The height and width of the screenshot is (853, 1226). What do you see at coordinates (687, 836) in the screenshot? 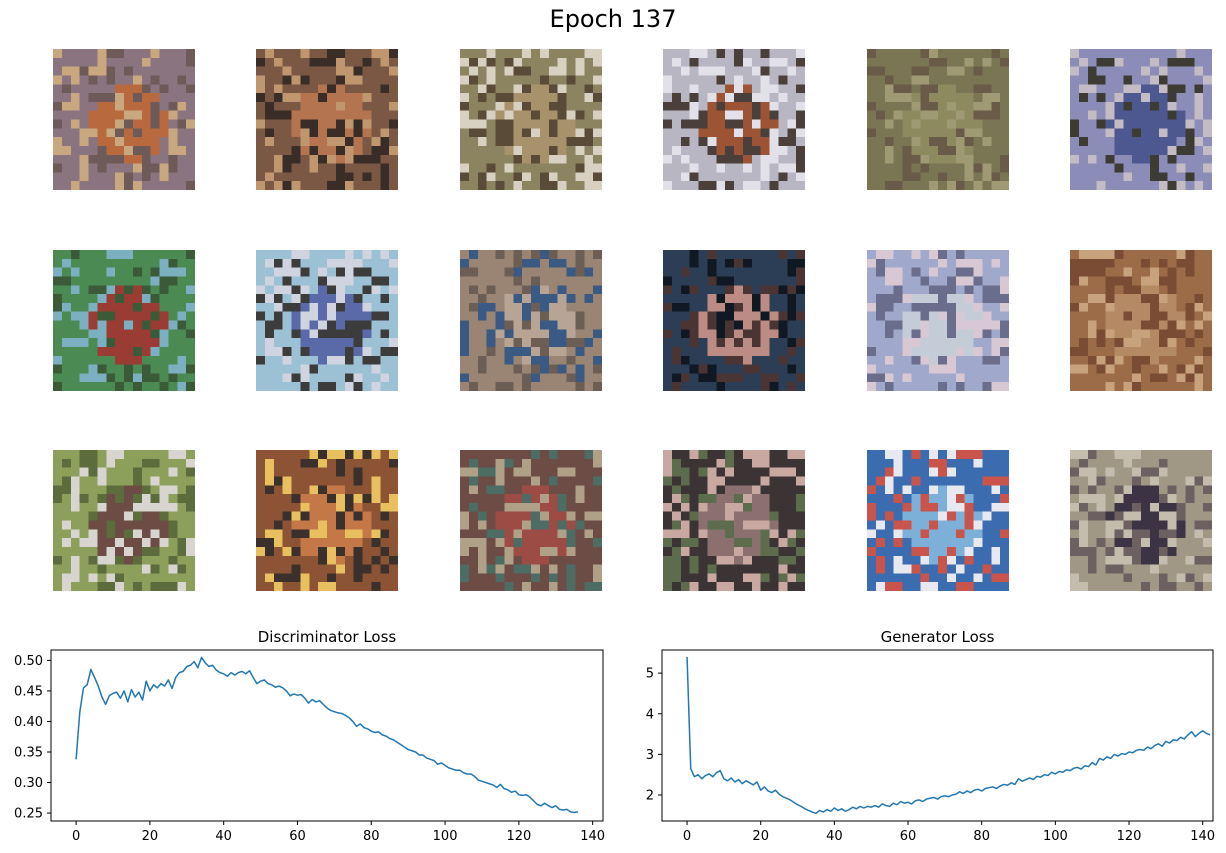
I see `generator-x-tick-label: 0` at bounding box center [687, 836].